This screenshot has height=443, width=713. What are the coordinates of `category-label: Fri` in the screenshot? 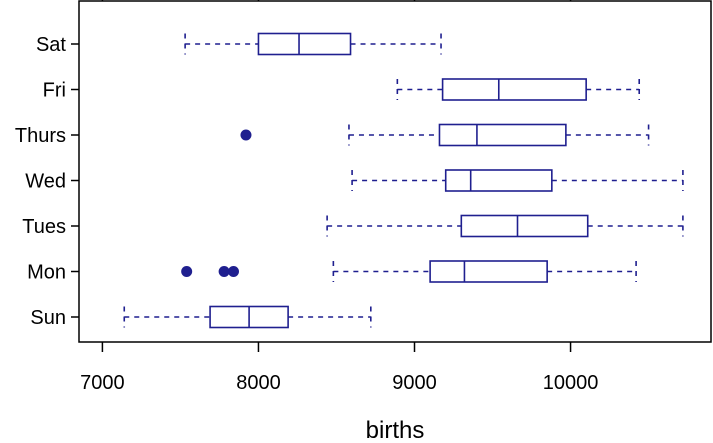 It's located at (54, 91).